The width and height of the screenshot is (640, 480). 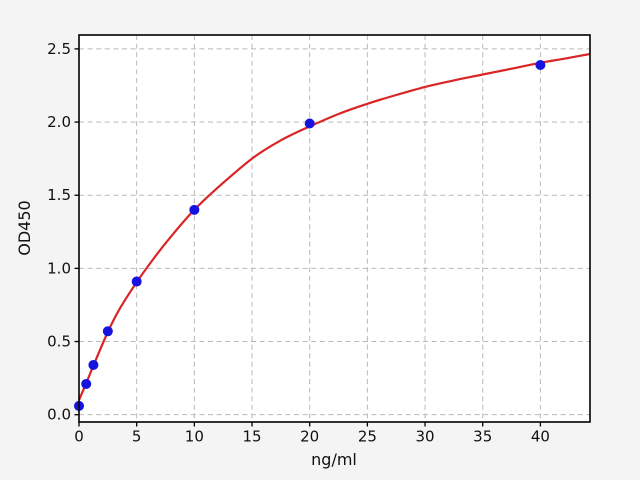 What do you see at coordinates (59, 49) in the screenshot?
I see `y-tick-label: 2.5` at bounding box center [59, 49].